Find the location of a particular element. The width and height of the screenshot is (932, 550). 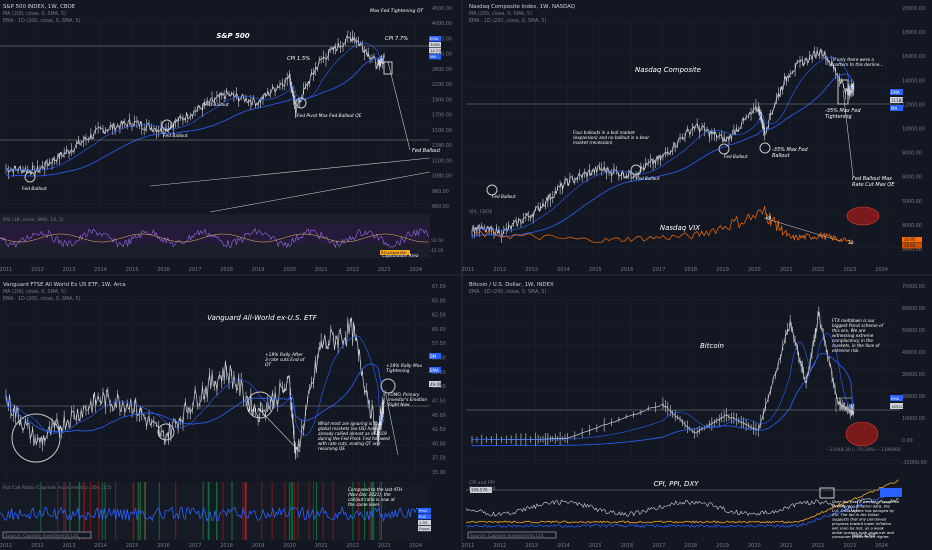

price-axis-label: 20000.00 is located at coordinates (913, 397).